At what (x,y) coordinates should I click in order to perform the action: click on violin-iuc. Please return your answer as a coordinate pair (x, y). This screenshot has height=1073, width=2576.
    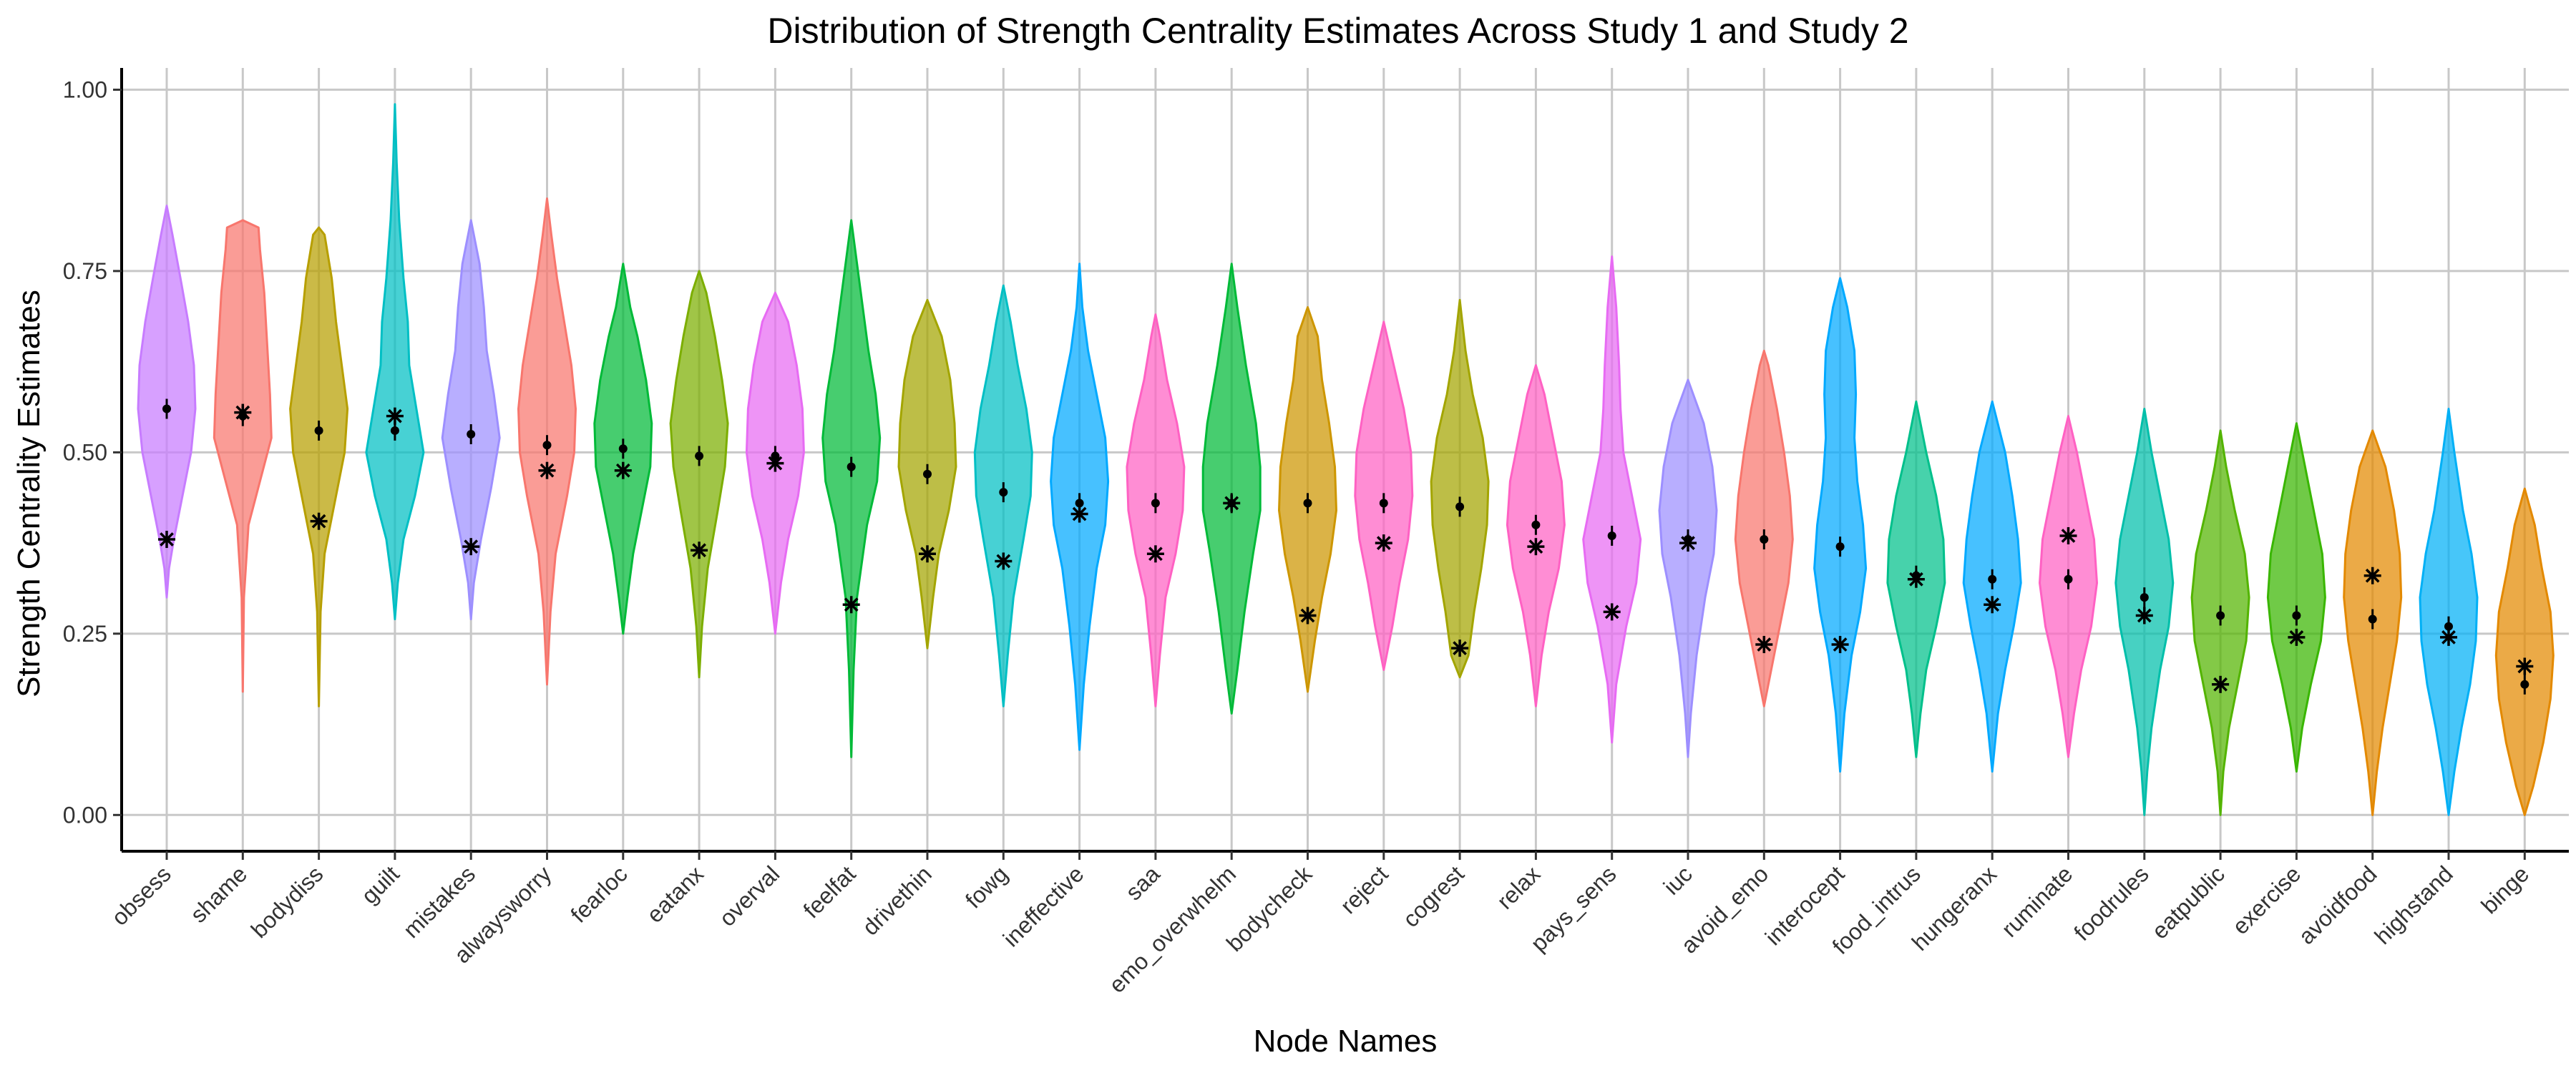
    Looking at the image, I should click on (1688, 568).